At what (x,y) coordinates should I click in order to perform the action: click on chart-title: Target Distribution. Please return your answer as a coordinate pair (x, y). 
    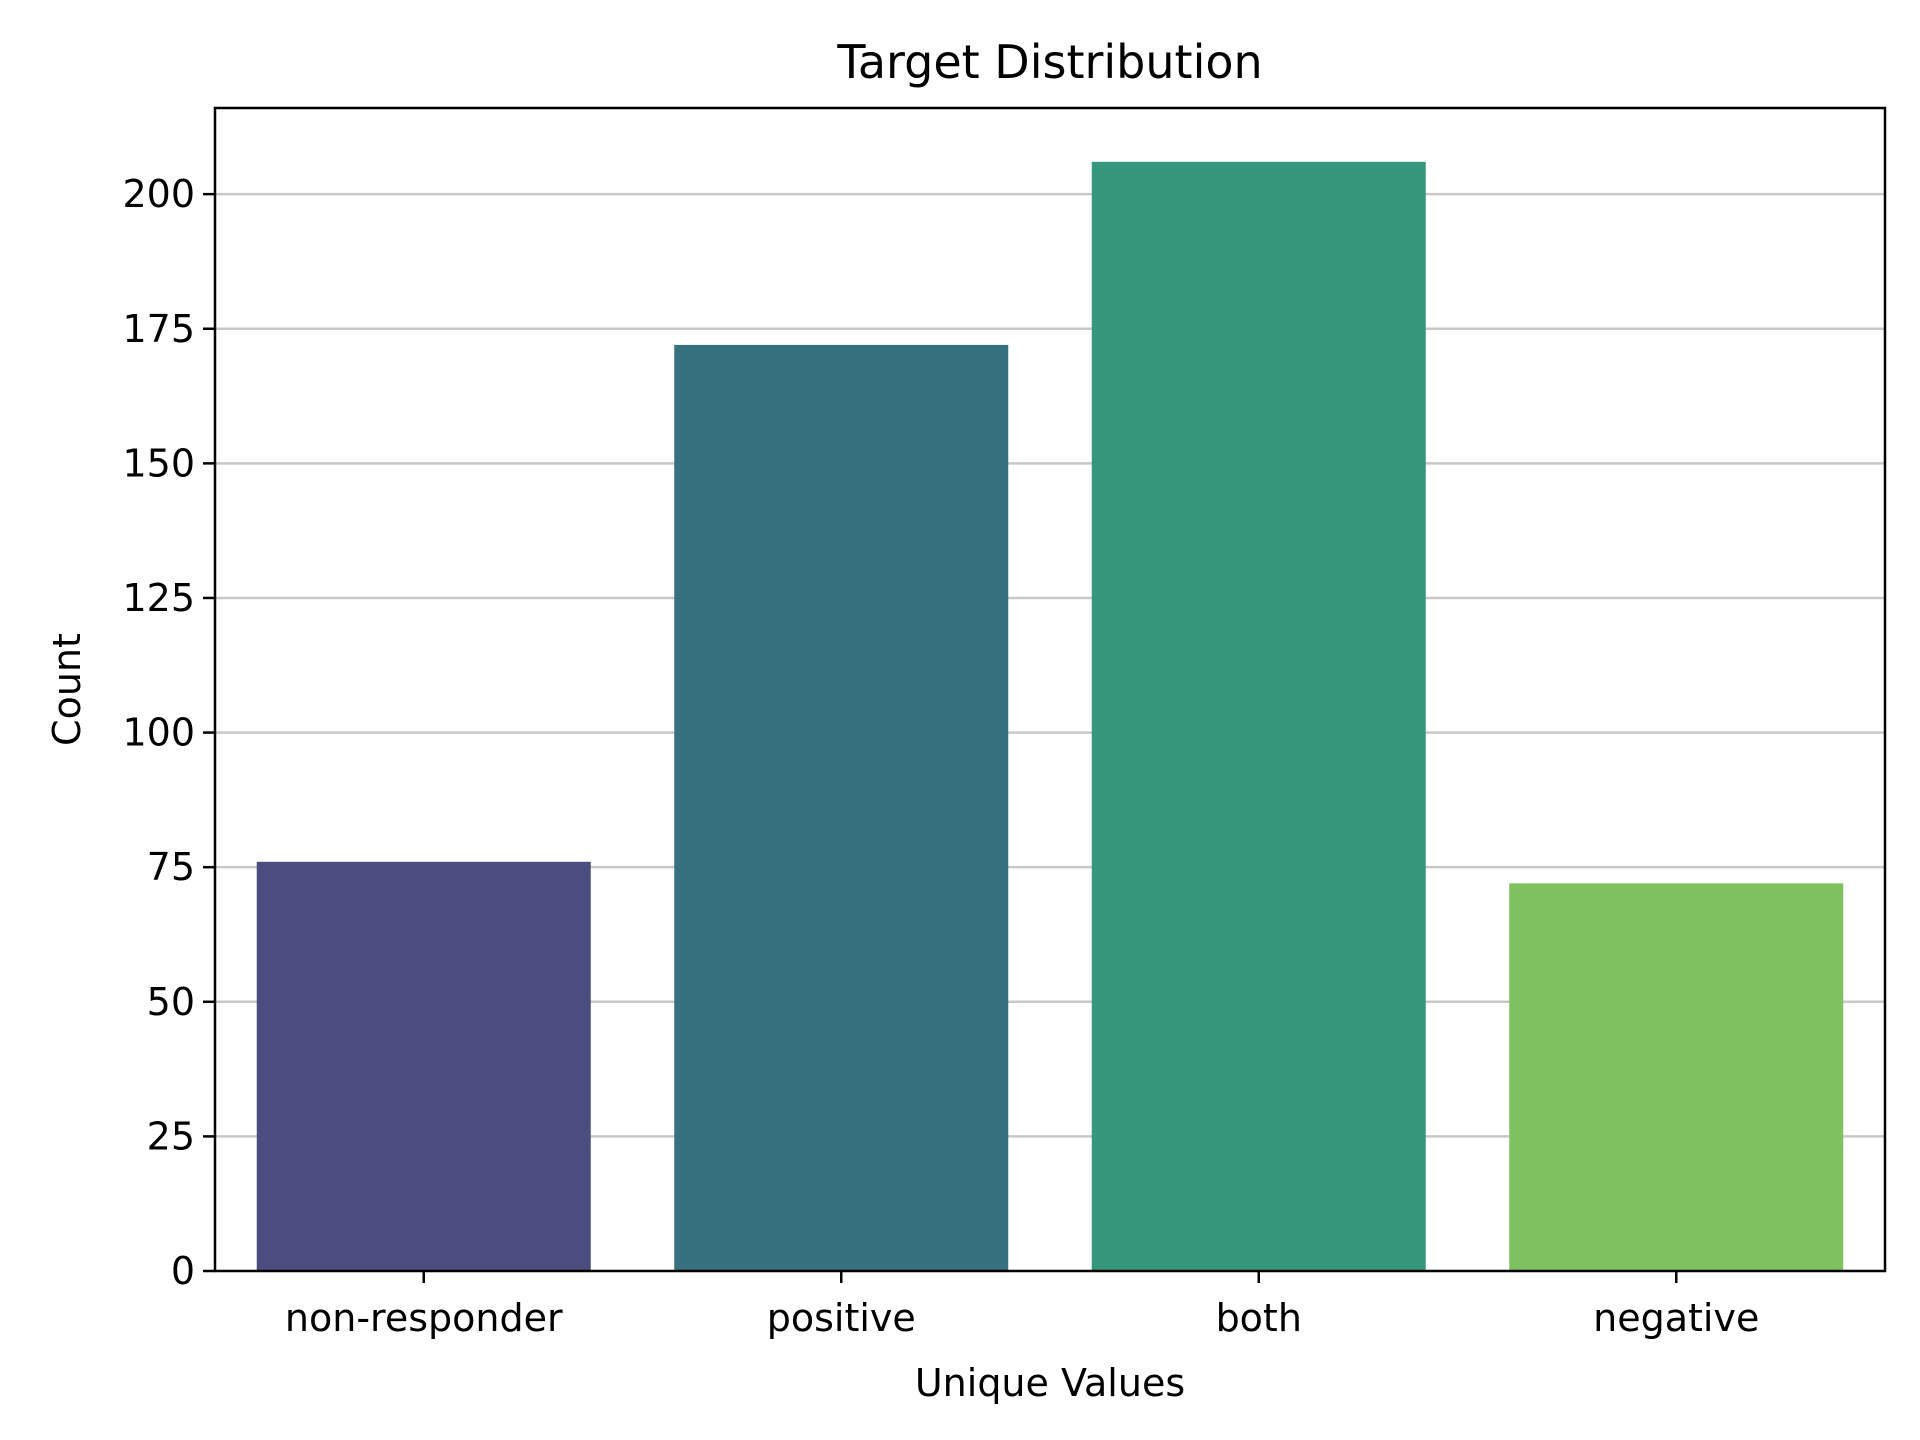
    Looking at the image, I should click on (1049, 62).